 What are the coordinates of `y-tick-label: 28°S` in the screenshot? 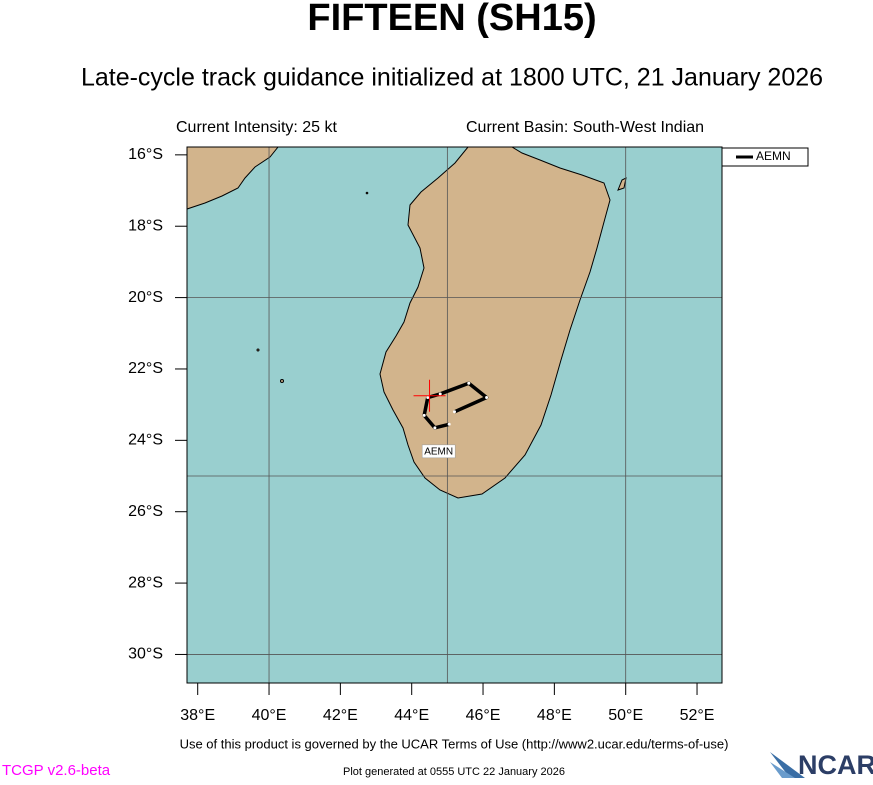 It's located at (145, 582).